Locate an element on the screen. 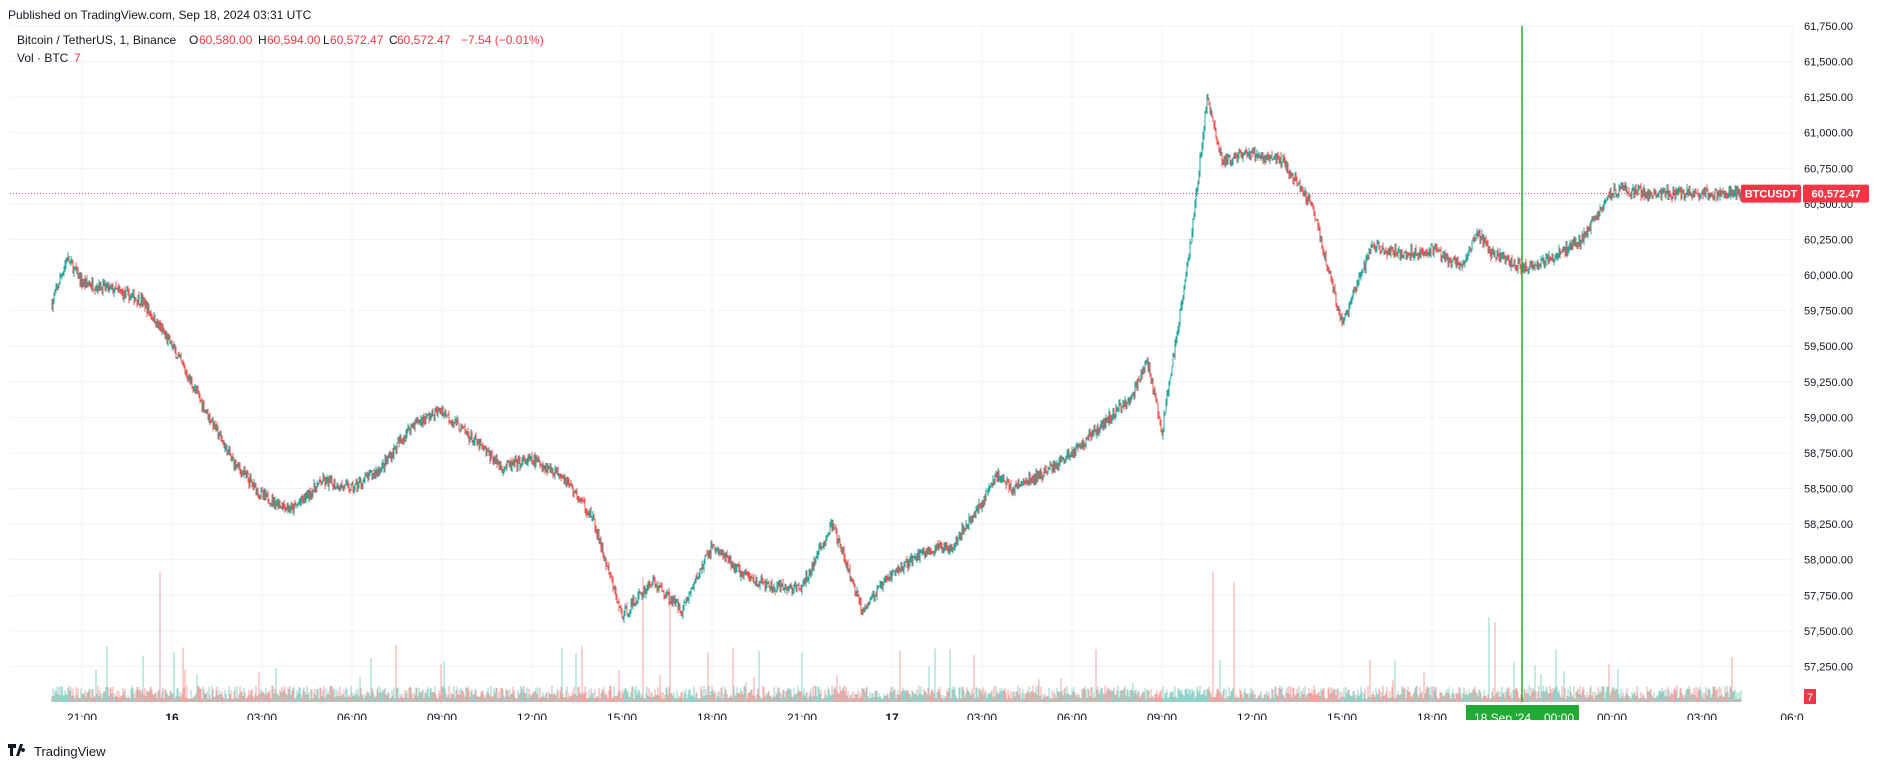 This screenshot has height=768, width=1882. price-tick-label: 59,500.00 is located at coordinates (1828, 347).